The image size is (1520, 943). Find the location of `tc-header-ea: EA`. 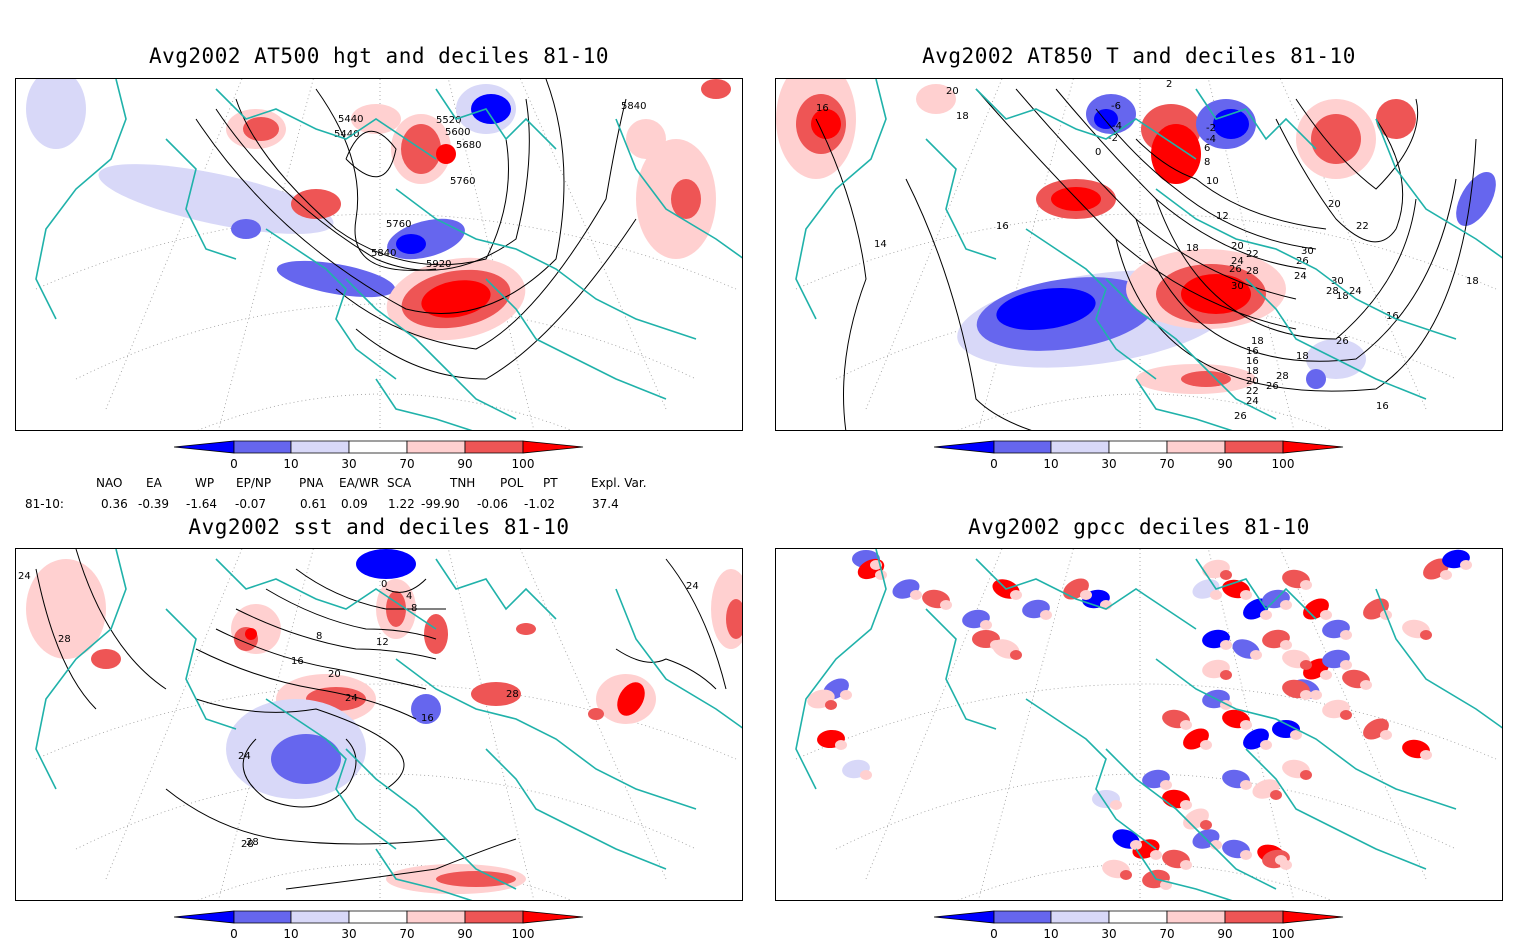

tc-header-ea: EA is located at coordinates (154, 483).